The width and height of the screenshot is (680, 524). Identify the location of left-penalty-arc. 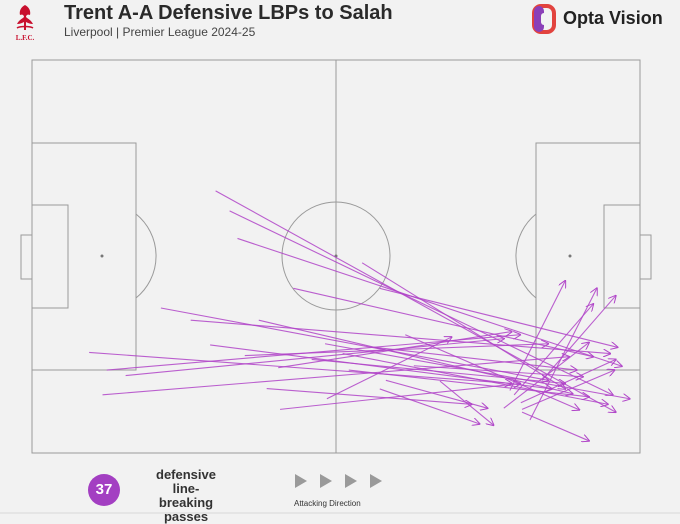
(146, 256).